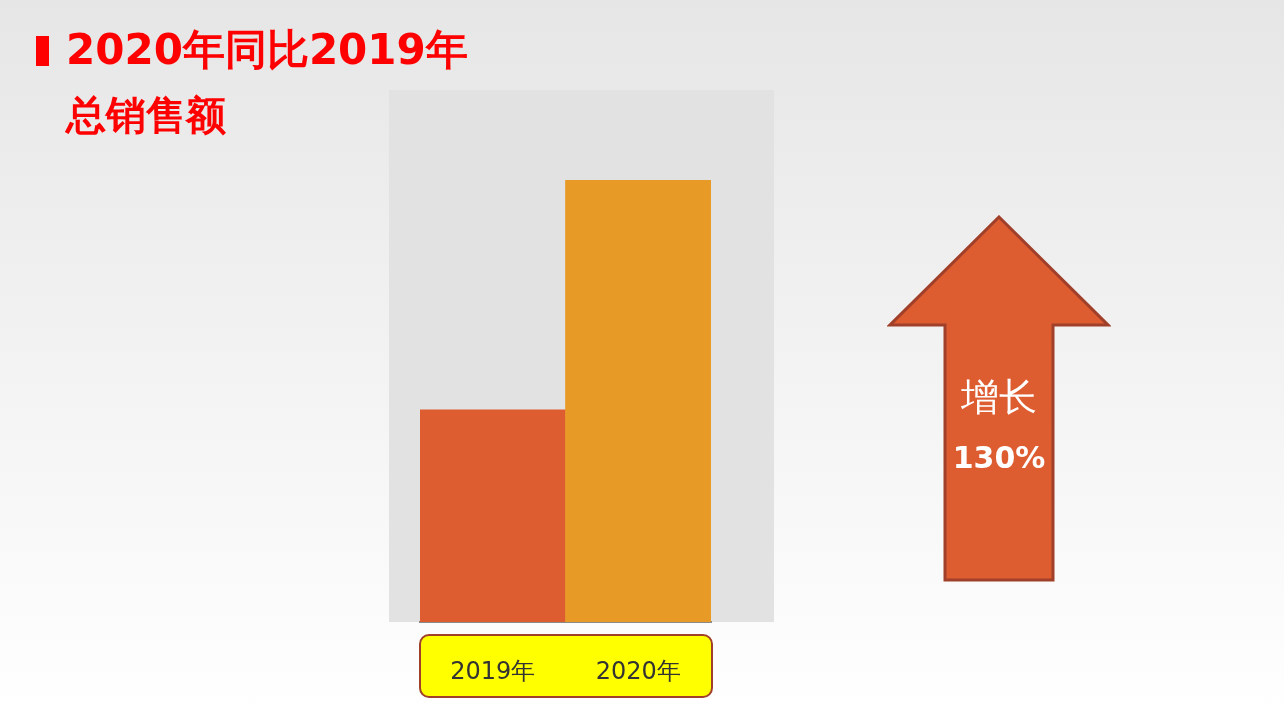 This screenshot has width=1284, height=722. I want to click on x-tick-label: 2020年, so click(638, 670).